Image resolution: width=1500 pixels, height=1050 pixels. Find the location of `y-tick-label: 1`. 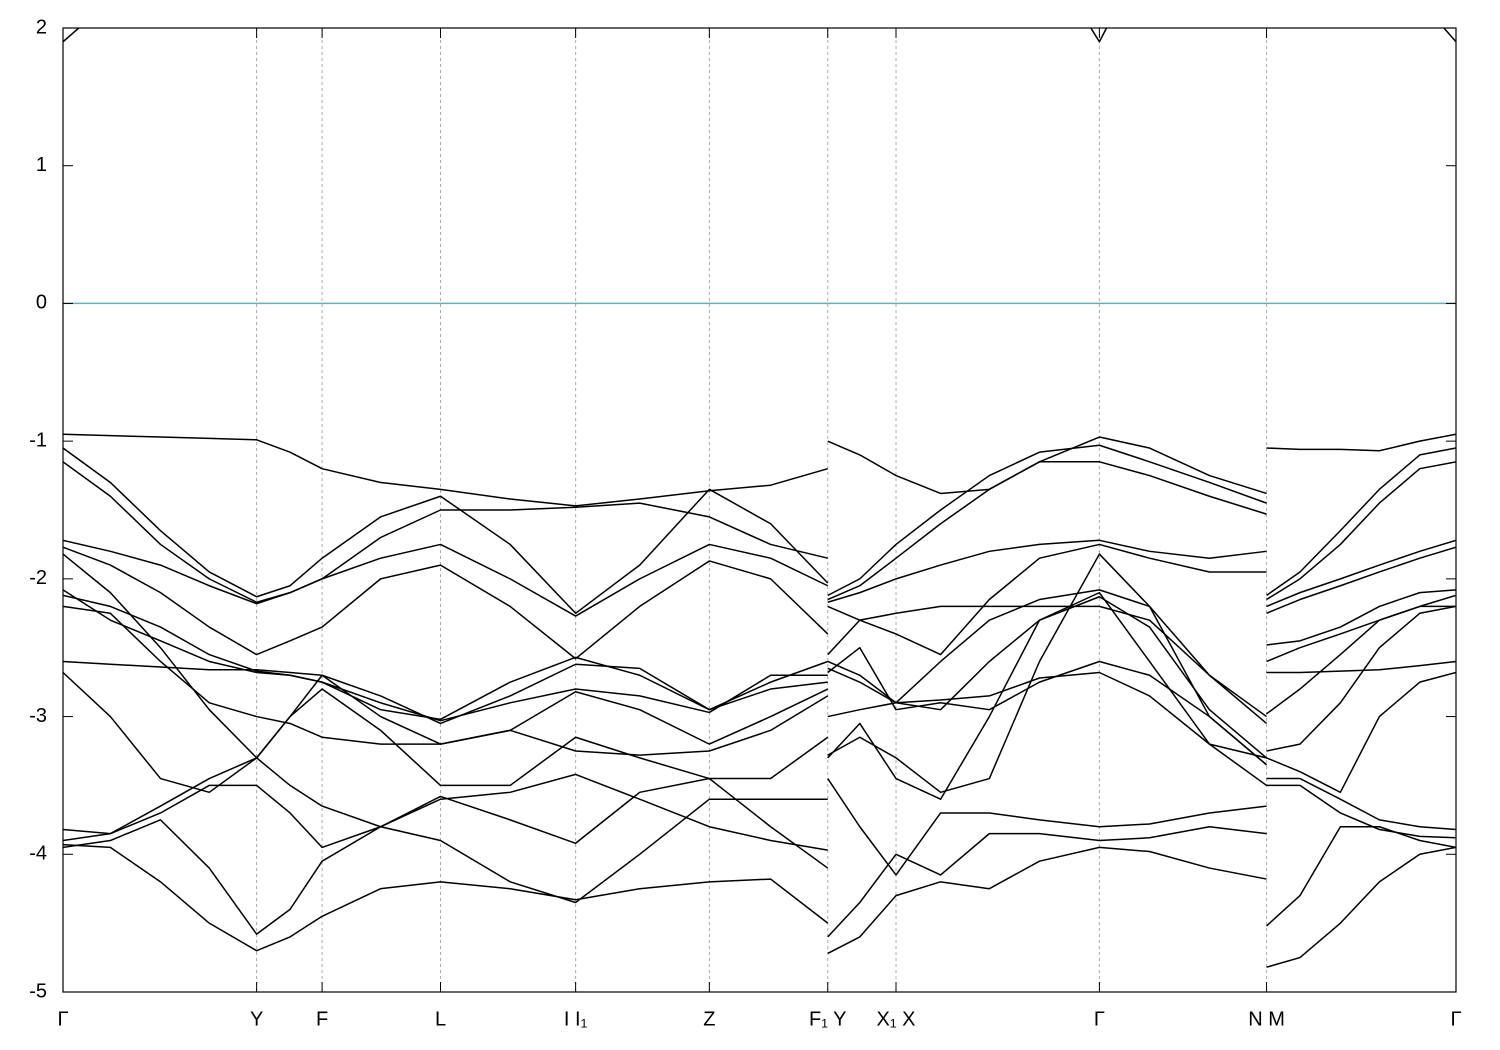

y-tick-label: 1 is located at coordinates (41, 165).